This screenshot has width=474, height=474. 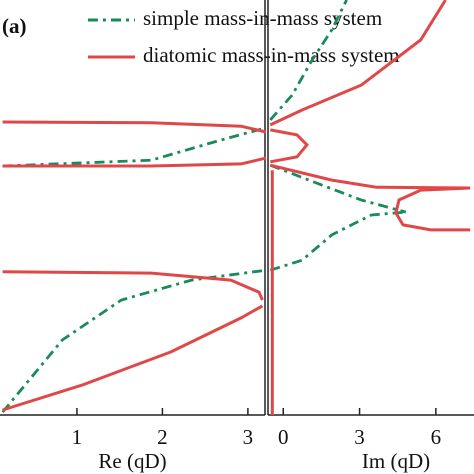 What do you see at coordinates (271, 55) in the screenshot?
I see `legend-label: diatomic mass-in-mass system` at bounding box center [271, 55].